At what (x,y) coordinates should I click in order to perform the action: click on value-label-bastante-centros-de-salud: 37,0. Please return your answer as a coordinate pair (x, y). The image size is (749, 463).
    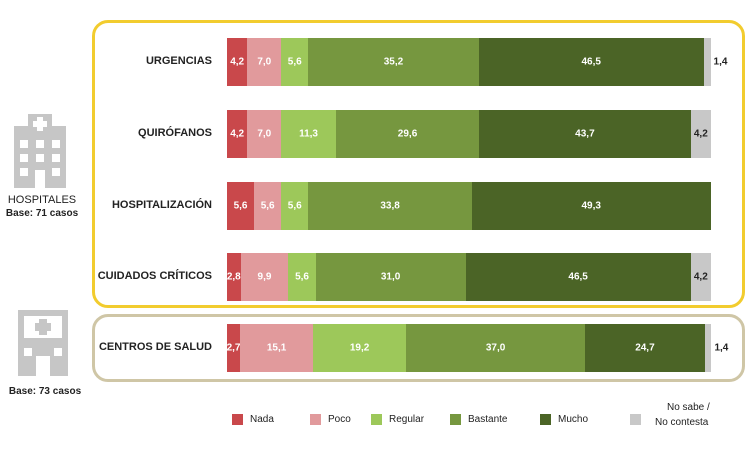
    Looking at the image, I should click on (495, 348).